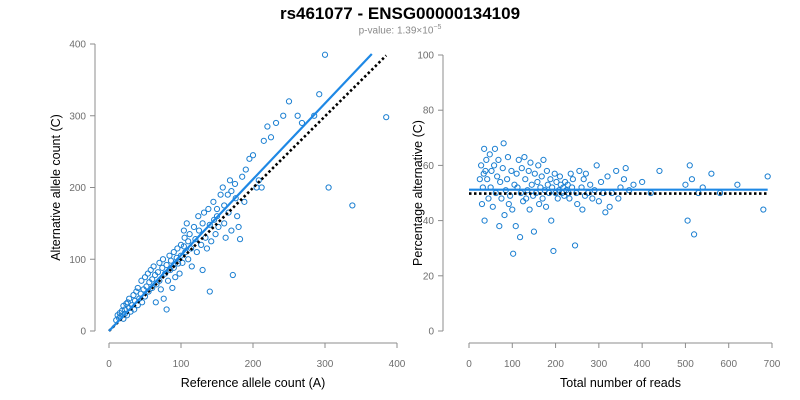 This screenshot has width=800, height=400. I want to click on y-tick-label: 20, so click(429, 276).